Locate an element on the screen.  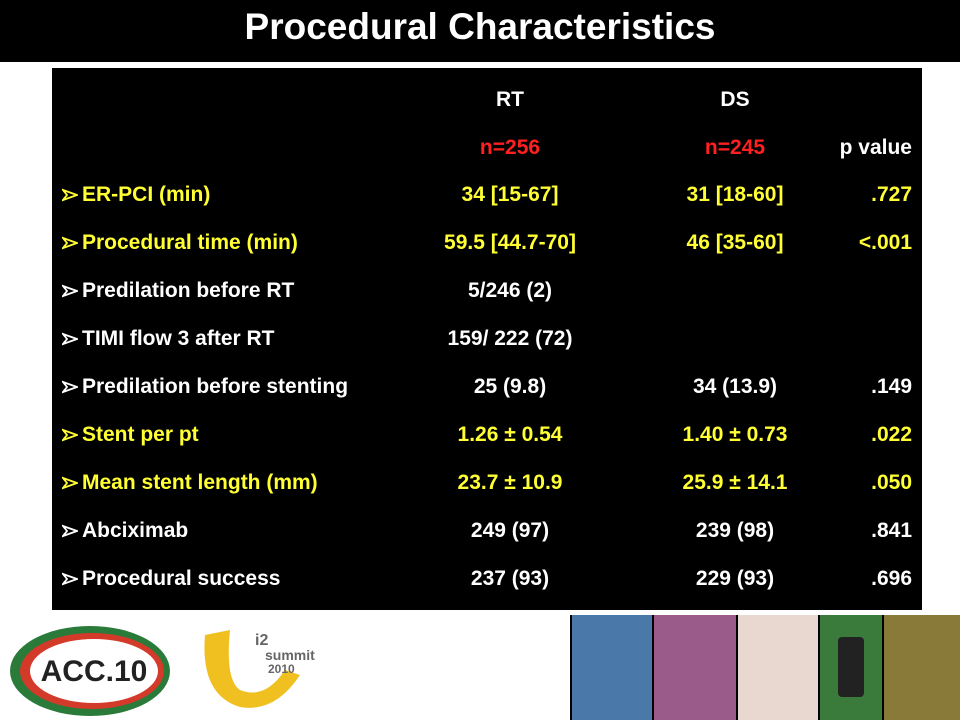
footer: ACC.10 i2 summit 2010 is located at coordinates (480, 667).